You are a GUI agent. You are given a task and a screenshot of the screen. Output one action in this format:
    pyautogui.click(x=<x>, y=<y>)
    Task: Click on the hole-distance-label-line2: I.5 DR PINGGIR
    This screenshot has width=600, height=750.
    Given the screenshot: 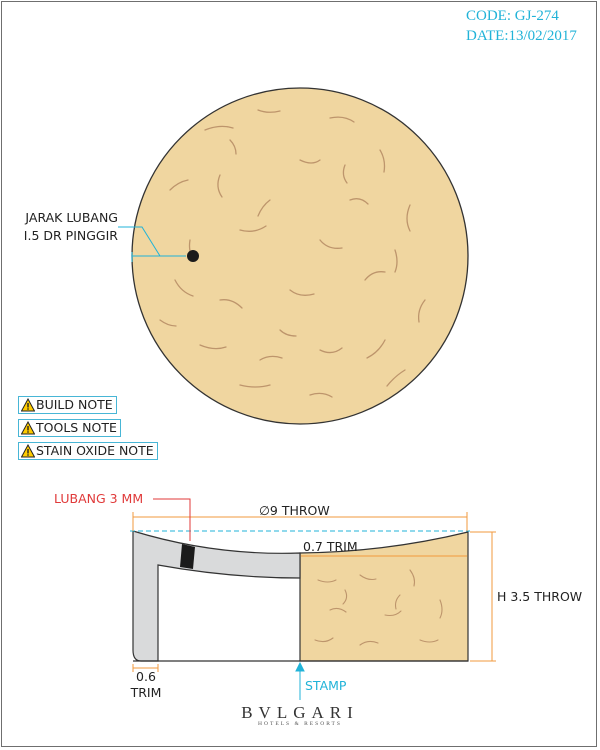 What is the action you would take?
    pyautogui.click(x=70, y=235)
    